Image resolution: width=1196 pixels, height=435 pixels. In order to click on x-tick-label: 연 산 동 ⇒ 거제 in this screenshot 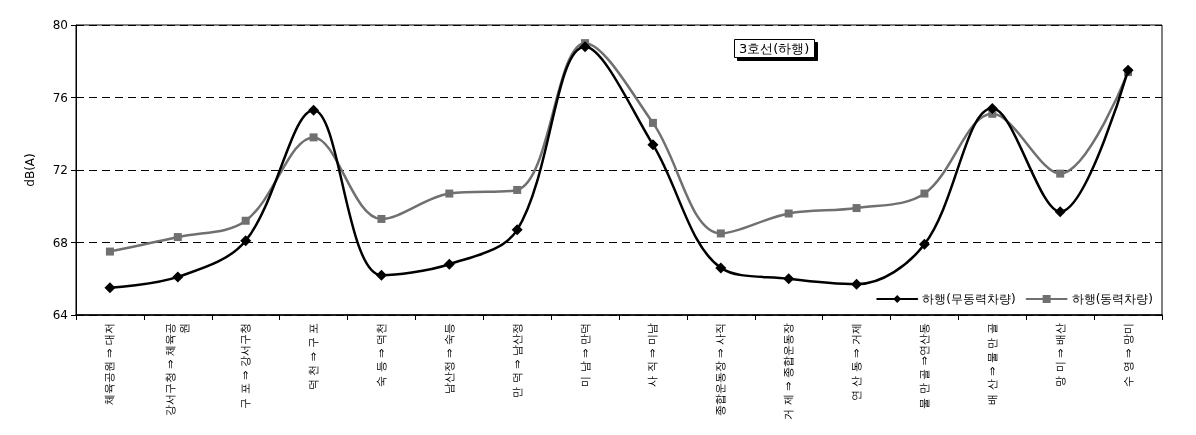, I will do `click(857, 362)`.